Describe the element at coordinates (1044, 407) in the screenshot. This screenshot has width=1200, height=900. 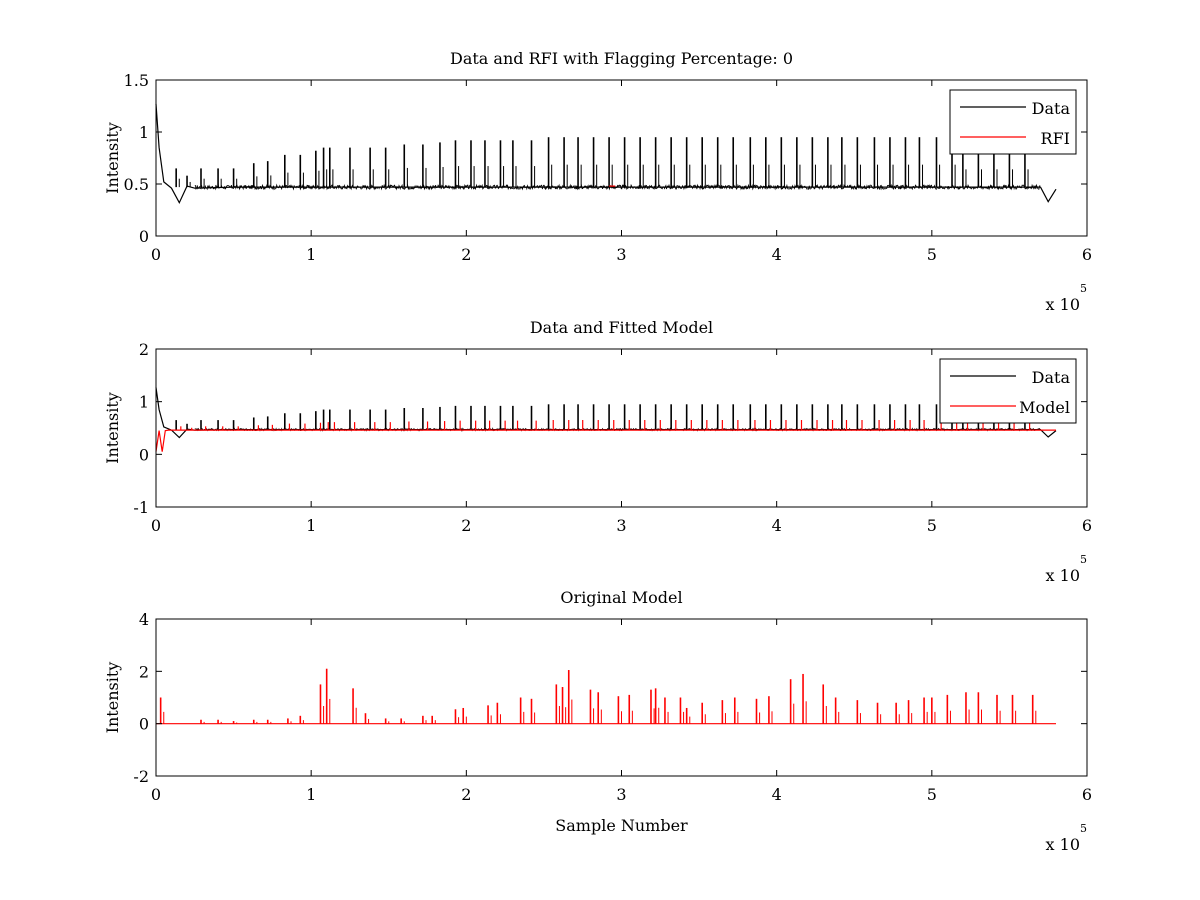
I see `legend-label: Model` at that location.